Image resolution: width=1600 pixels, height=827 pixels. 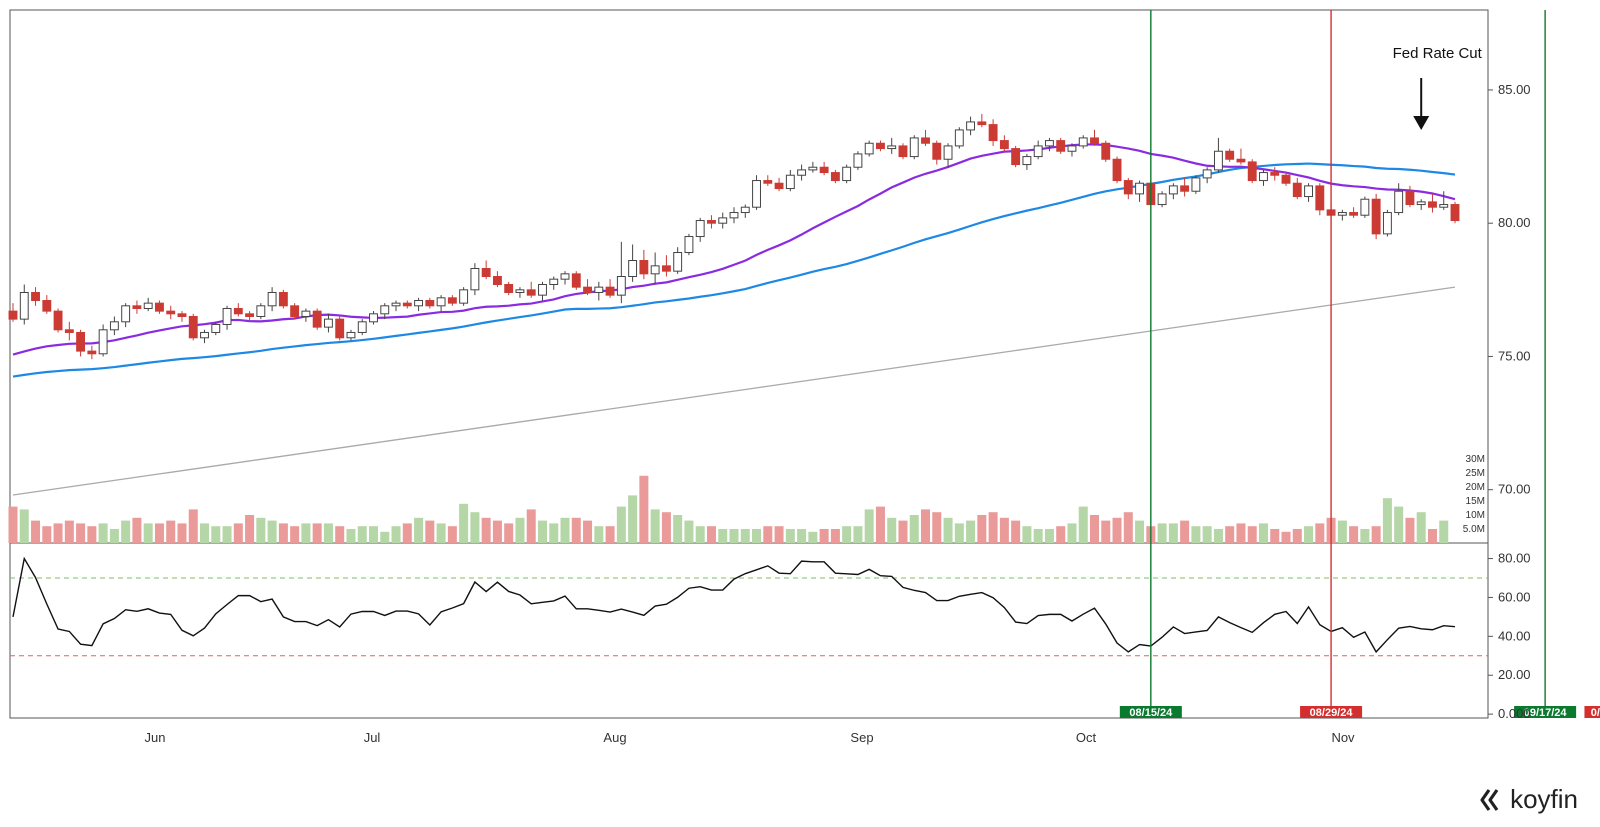 What do you see at coordinates (1438, 87) in the screenshot?
I see `annotation: Fed Rate Cut` at bounding box center [1438, 87].